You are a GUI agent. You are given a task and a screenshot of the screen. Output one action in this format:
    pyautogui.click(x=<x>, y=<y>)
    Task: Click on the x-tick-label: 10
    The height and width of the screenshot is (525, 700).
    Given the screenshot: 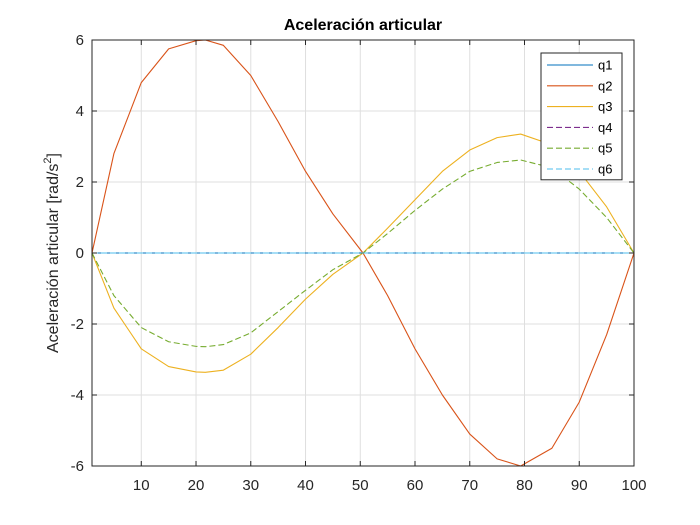 What is the action you would take?
    pyautogui.click(x=141, y=485)
    